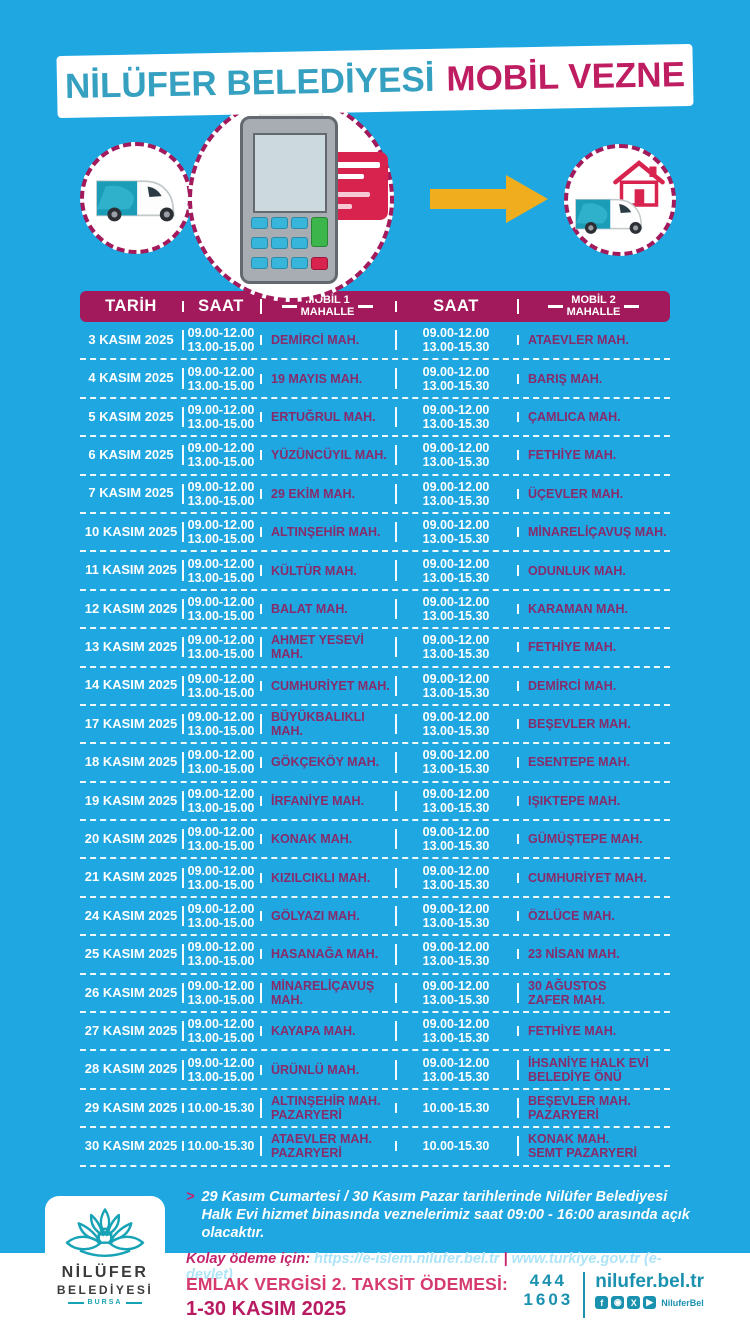 The image size is (750, 1333). I want to click on logo-name-line1: NİLÜFER, so click(105, 1272).